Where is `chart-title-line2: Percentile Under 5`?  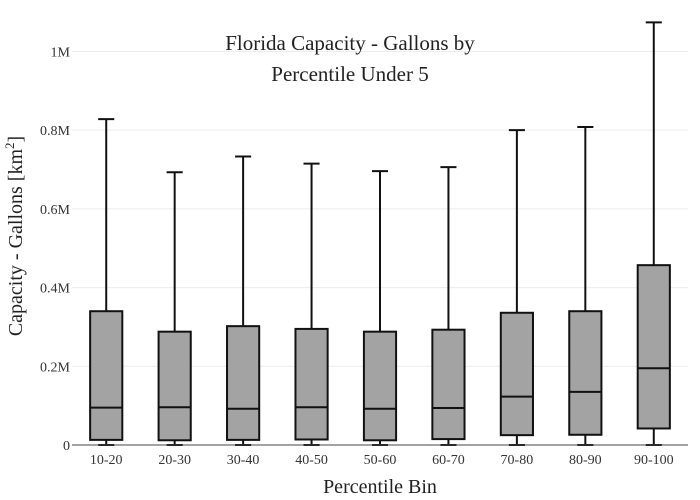 chart-title-line2: Percentile Under 5 is located at coordinates (349, 74).